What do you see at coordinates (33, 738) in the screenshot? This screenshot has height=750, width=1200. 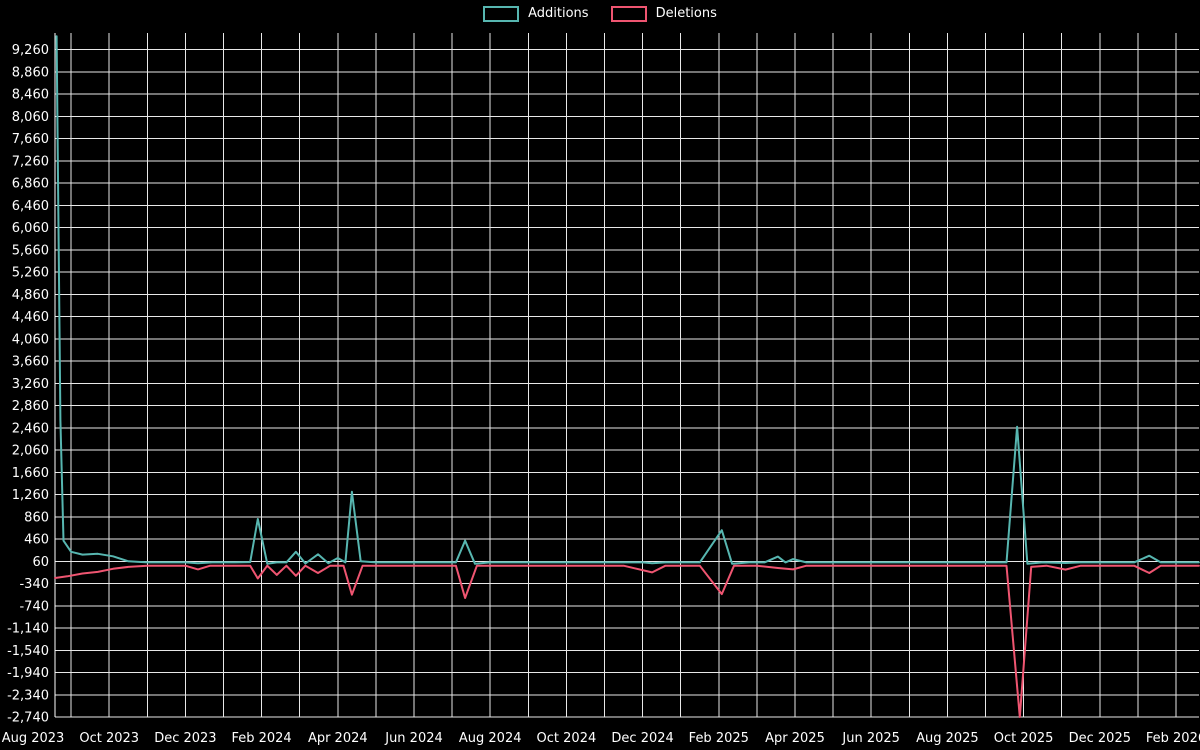 I see `x-tick-label: Aug 2023` at bounding box center [33, 738].